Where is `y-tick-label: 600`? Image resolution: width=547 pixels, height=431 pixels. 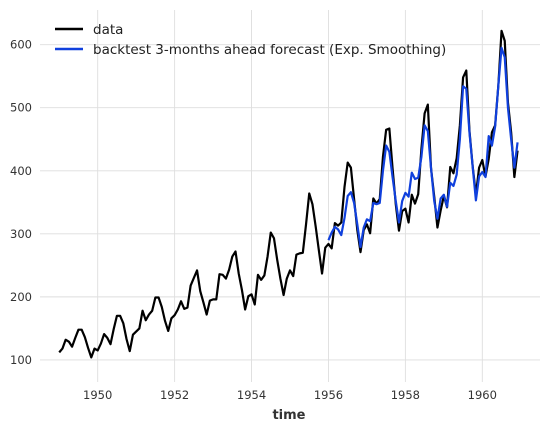
y-tick-label: 600 is located at coordinates (21, 45).